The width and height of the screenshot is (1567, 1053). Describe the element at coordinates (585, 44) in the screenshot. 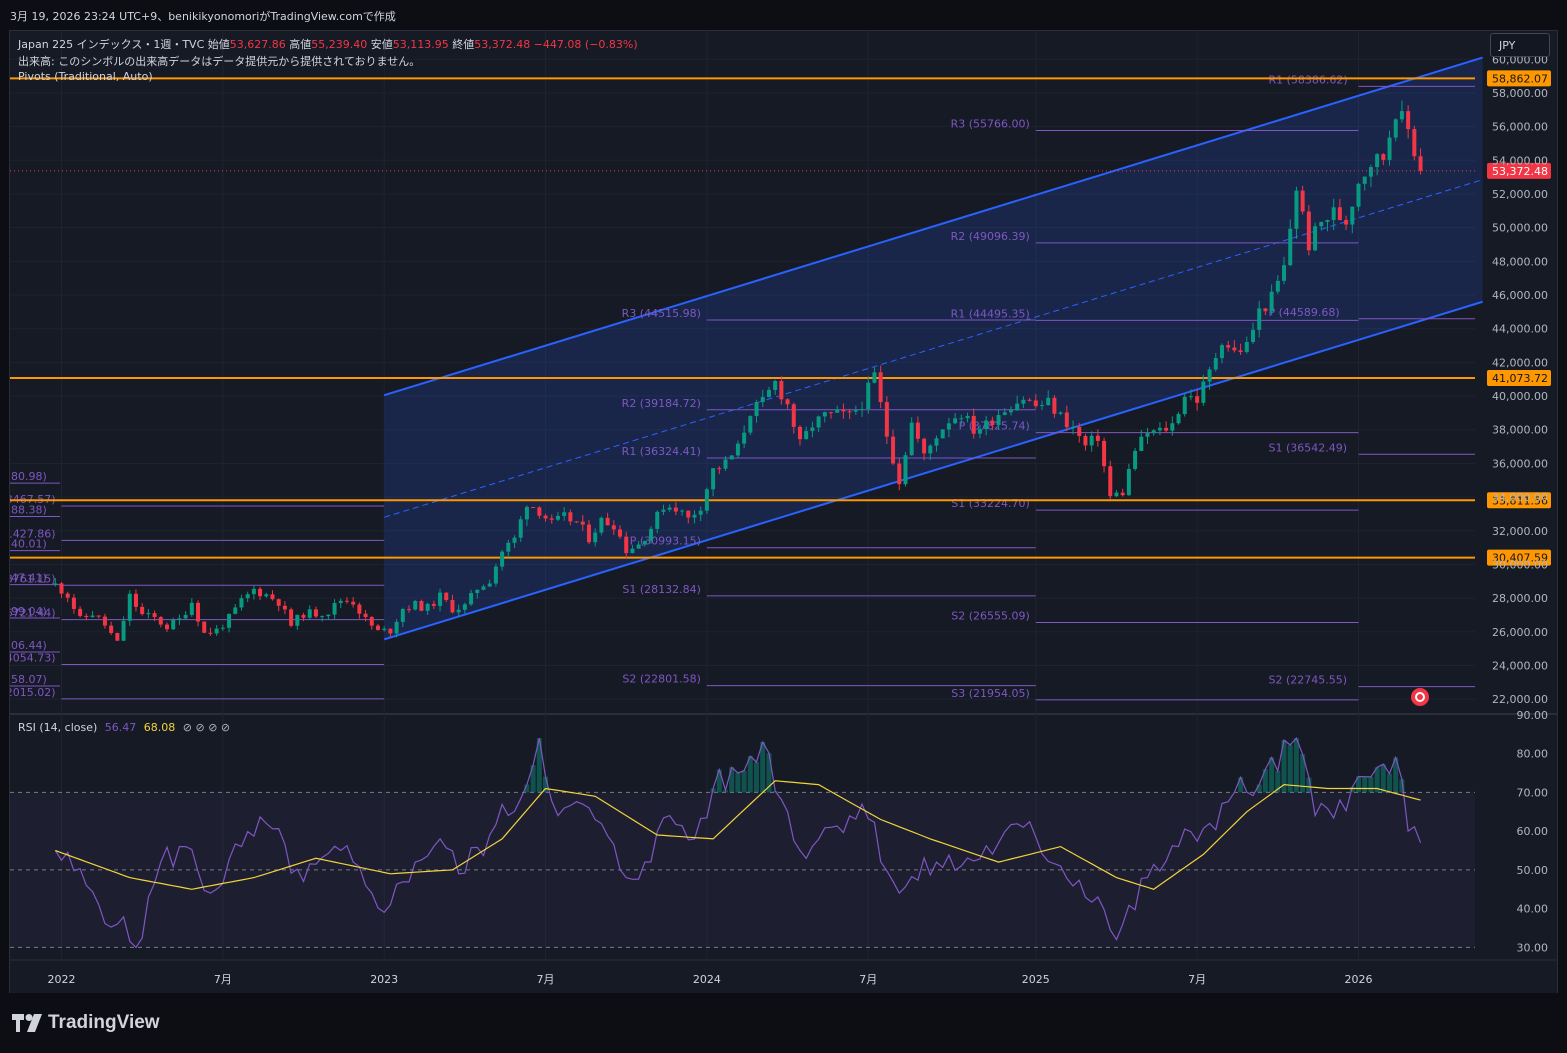

I see `change-value: −447.08 (−0.83%)` at that location.